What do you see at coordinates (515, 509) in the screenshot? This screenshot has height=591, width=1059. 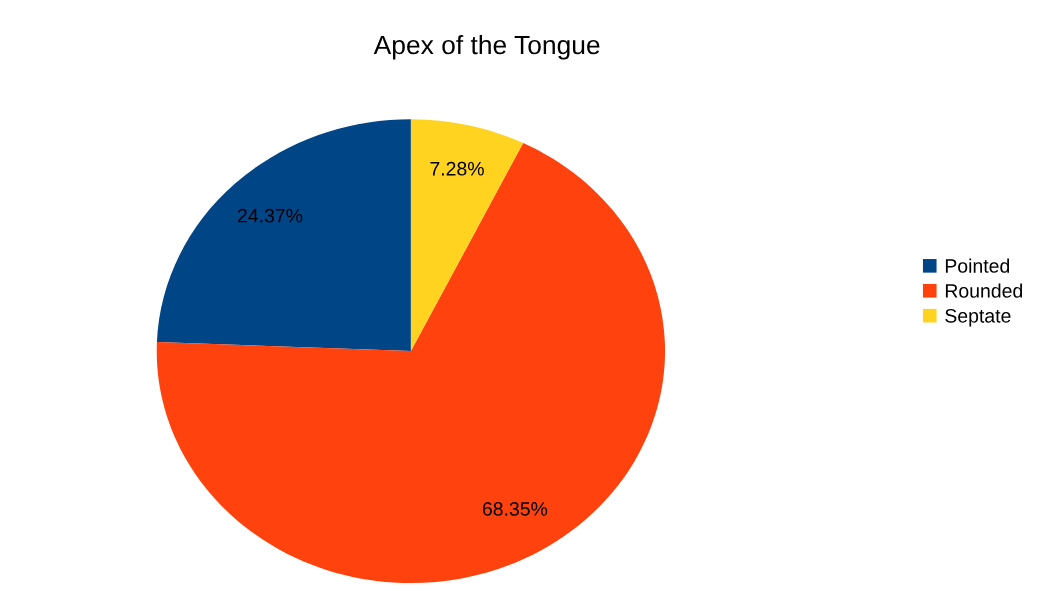 I see `data-label: 68.35%` at bounding box center [515, 509].